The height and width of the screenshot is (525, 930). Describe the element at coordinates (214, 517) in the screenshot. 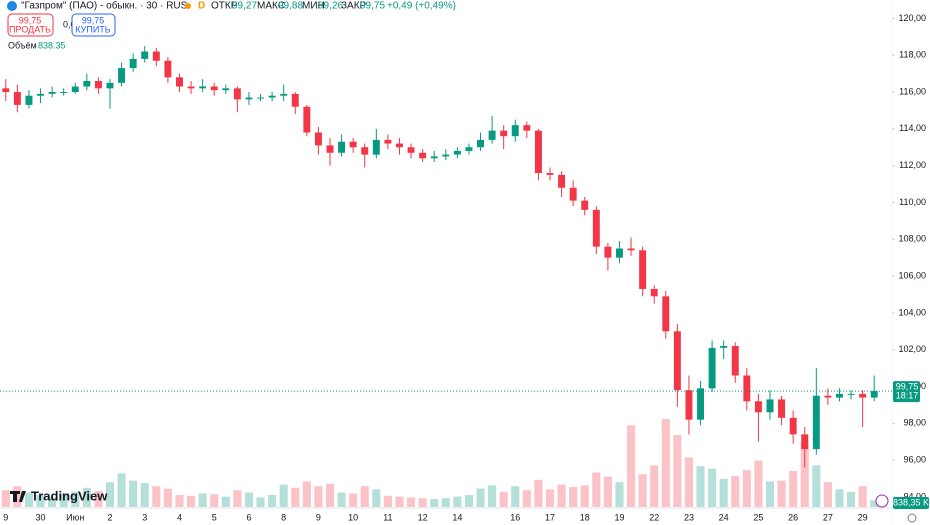

I see `x-tick-label: 5` at that location.